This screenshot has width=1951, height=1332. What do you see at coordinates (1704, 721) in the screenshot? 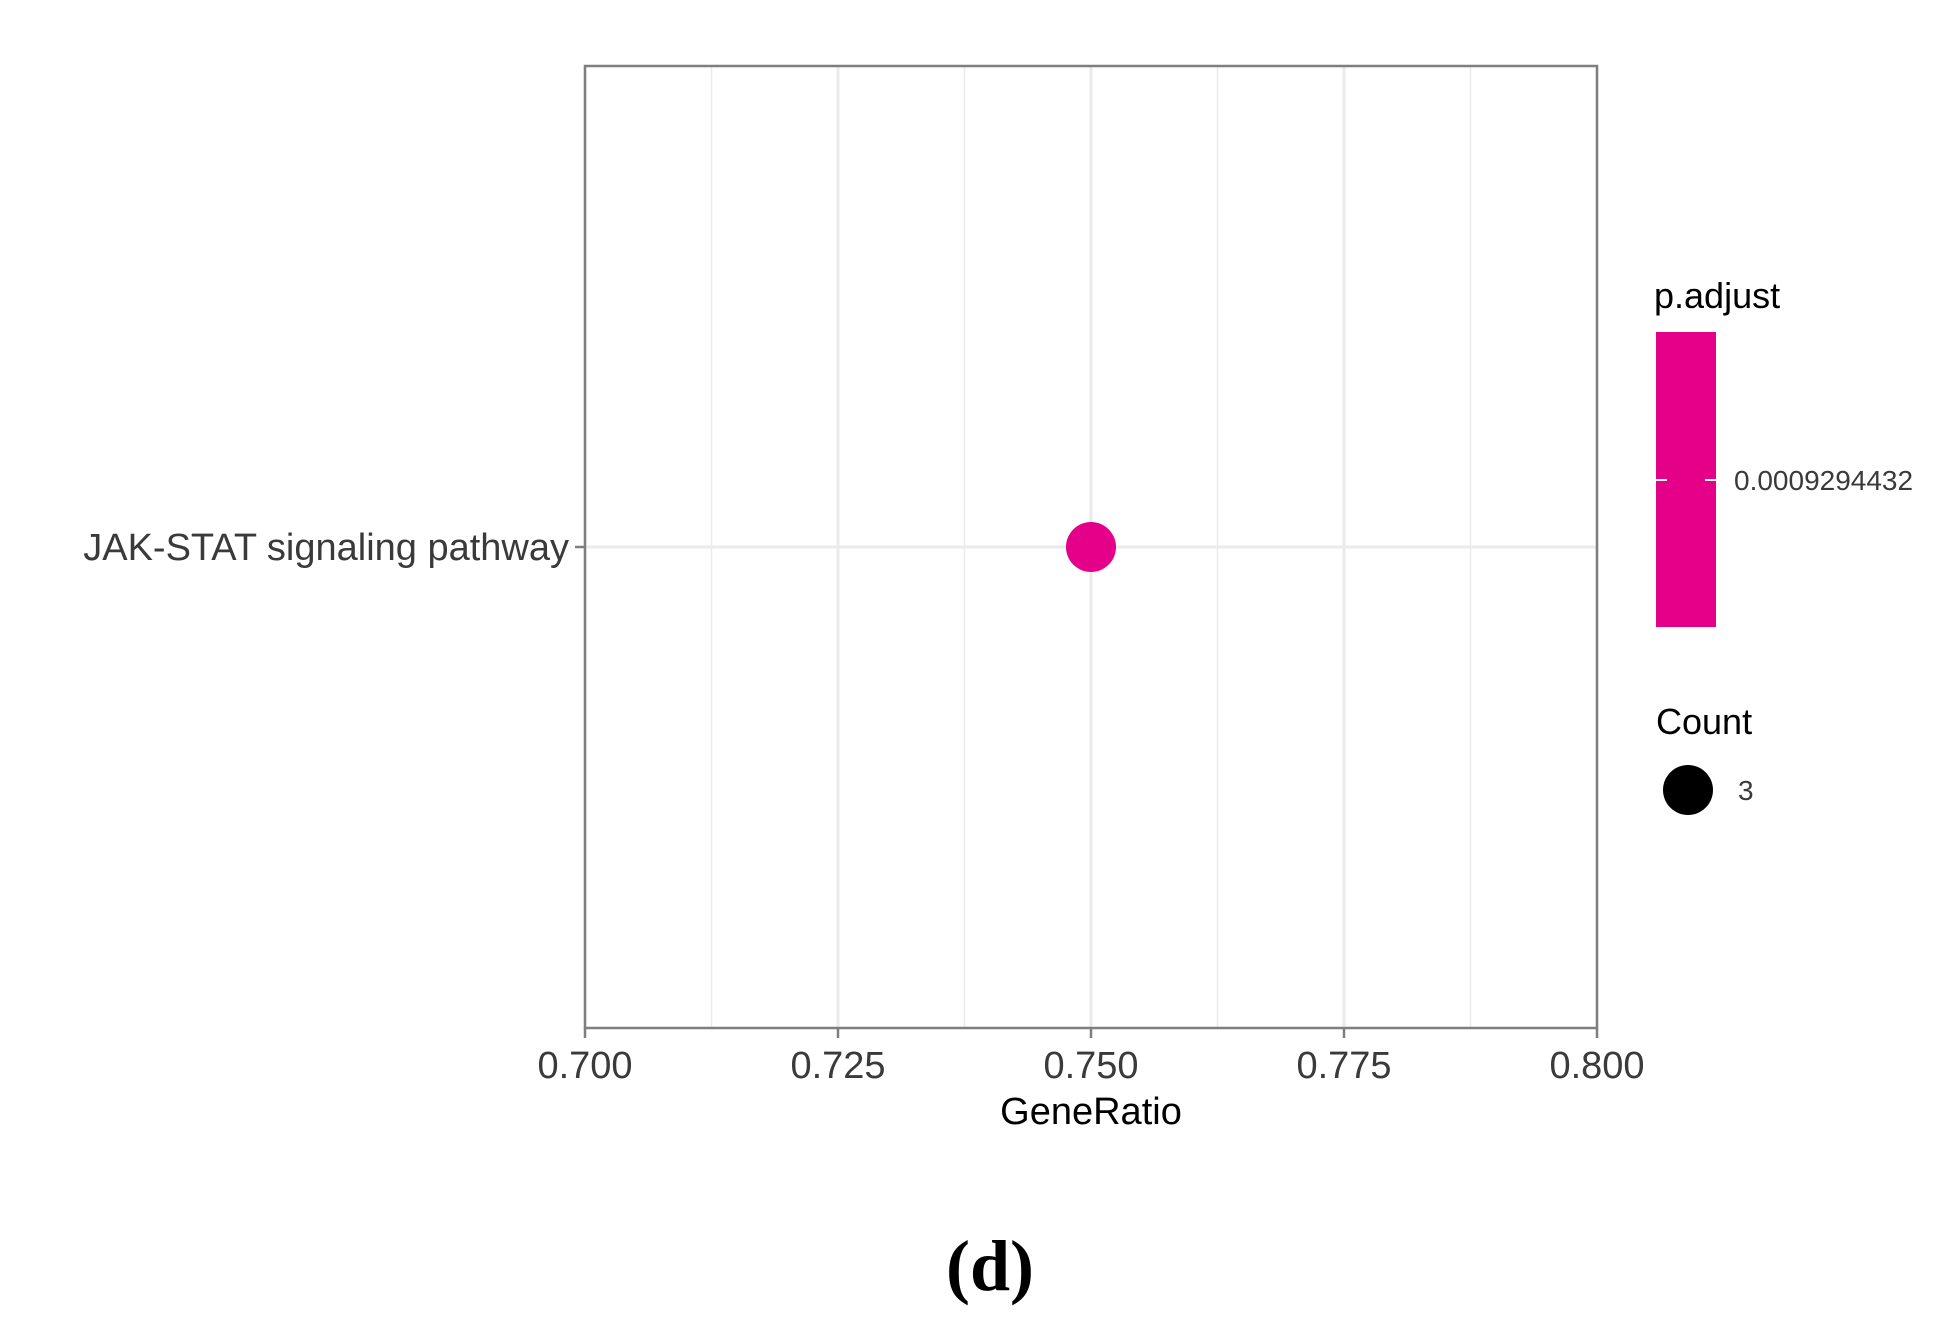
I see `legend-size-title: Count` at bounding box center [1704, 721].